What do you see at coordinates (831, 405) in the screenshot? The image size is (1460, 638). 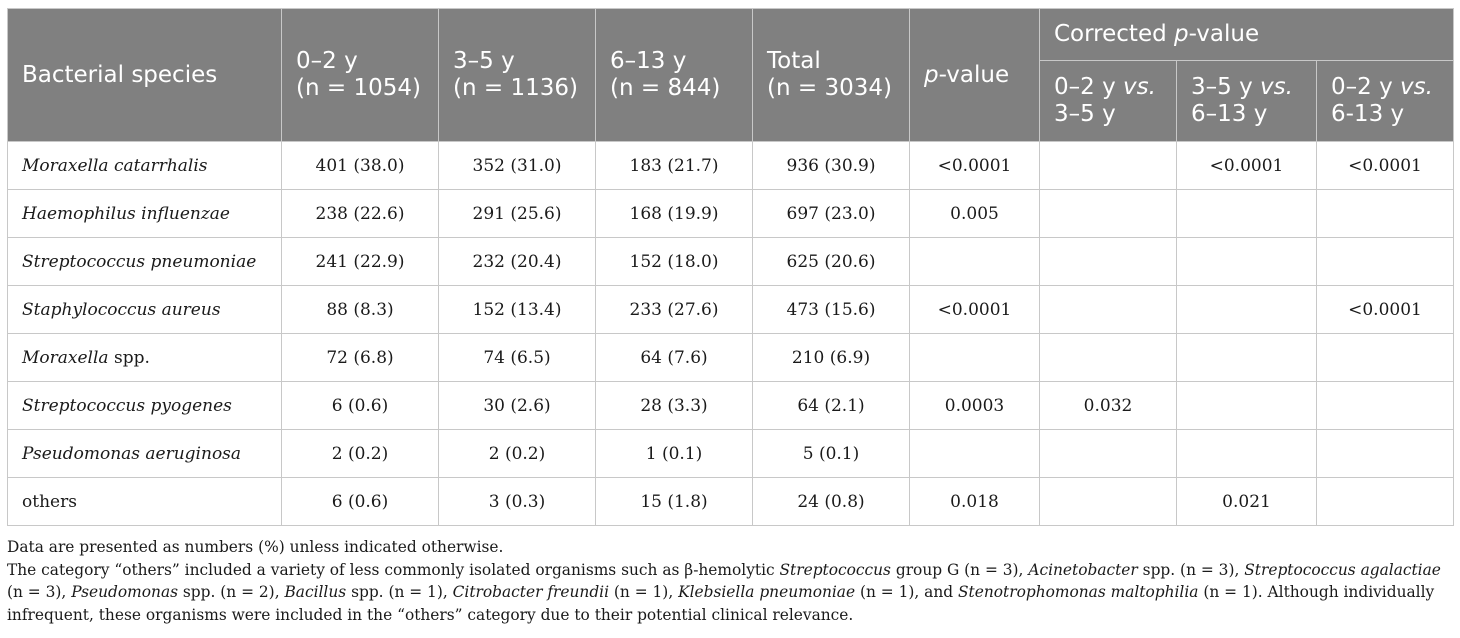 I see `cell-total: 64 (2.1)` at bounding box center [831, 405].